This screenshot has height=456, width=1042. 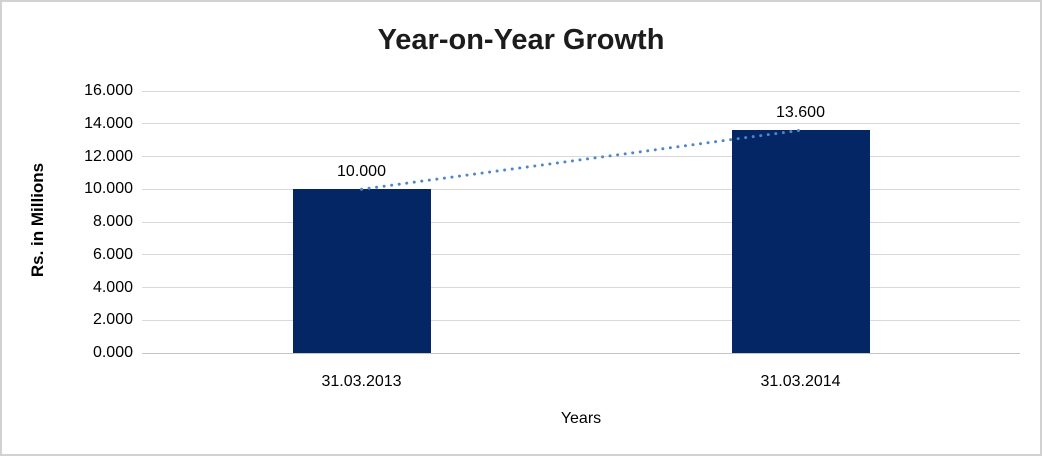 I want to click on y-tick-label: 12.000, so click(x=108, y=156).